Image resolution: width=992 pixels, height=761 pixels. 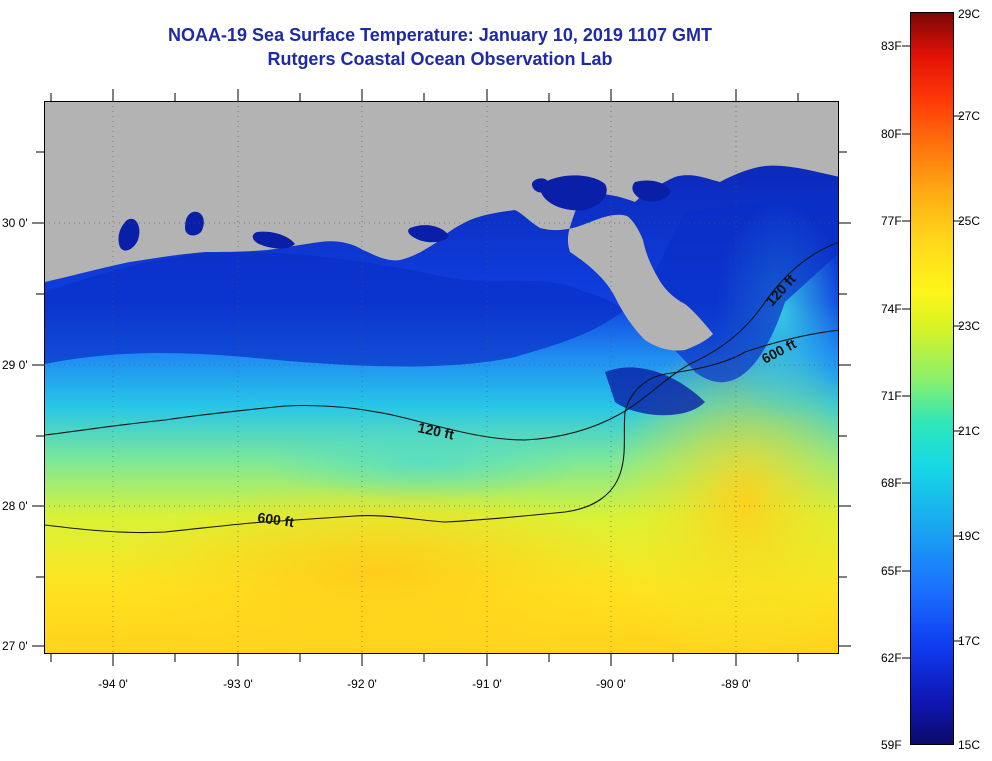 I want to click on colorbar-label-83f: 83F, so click(x=891, y=46).